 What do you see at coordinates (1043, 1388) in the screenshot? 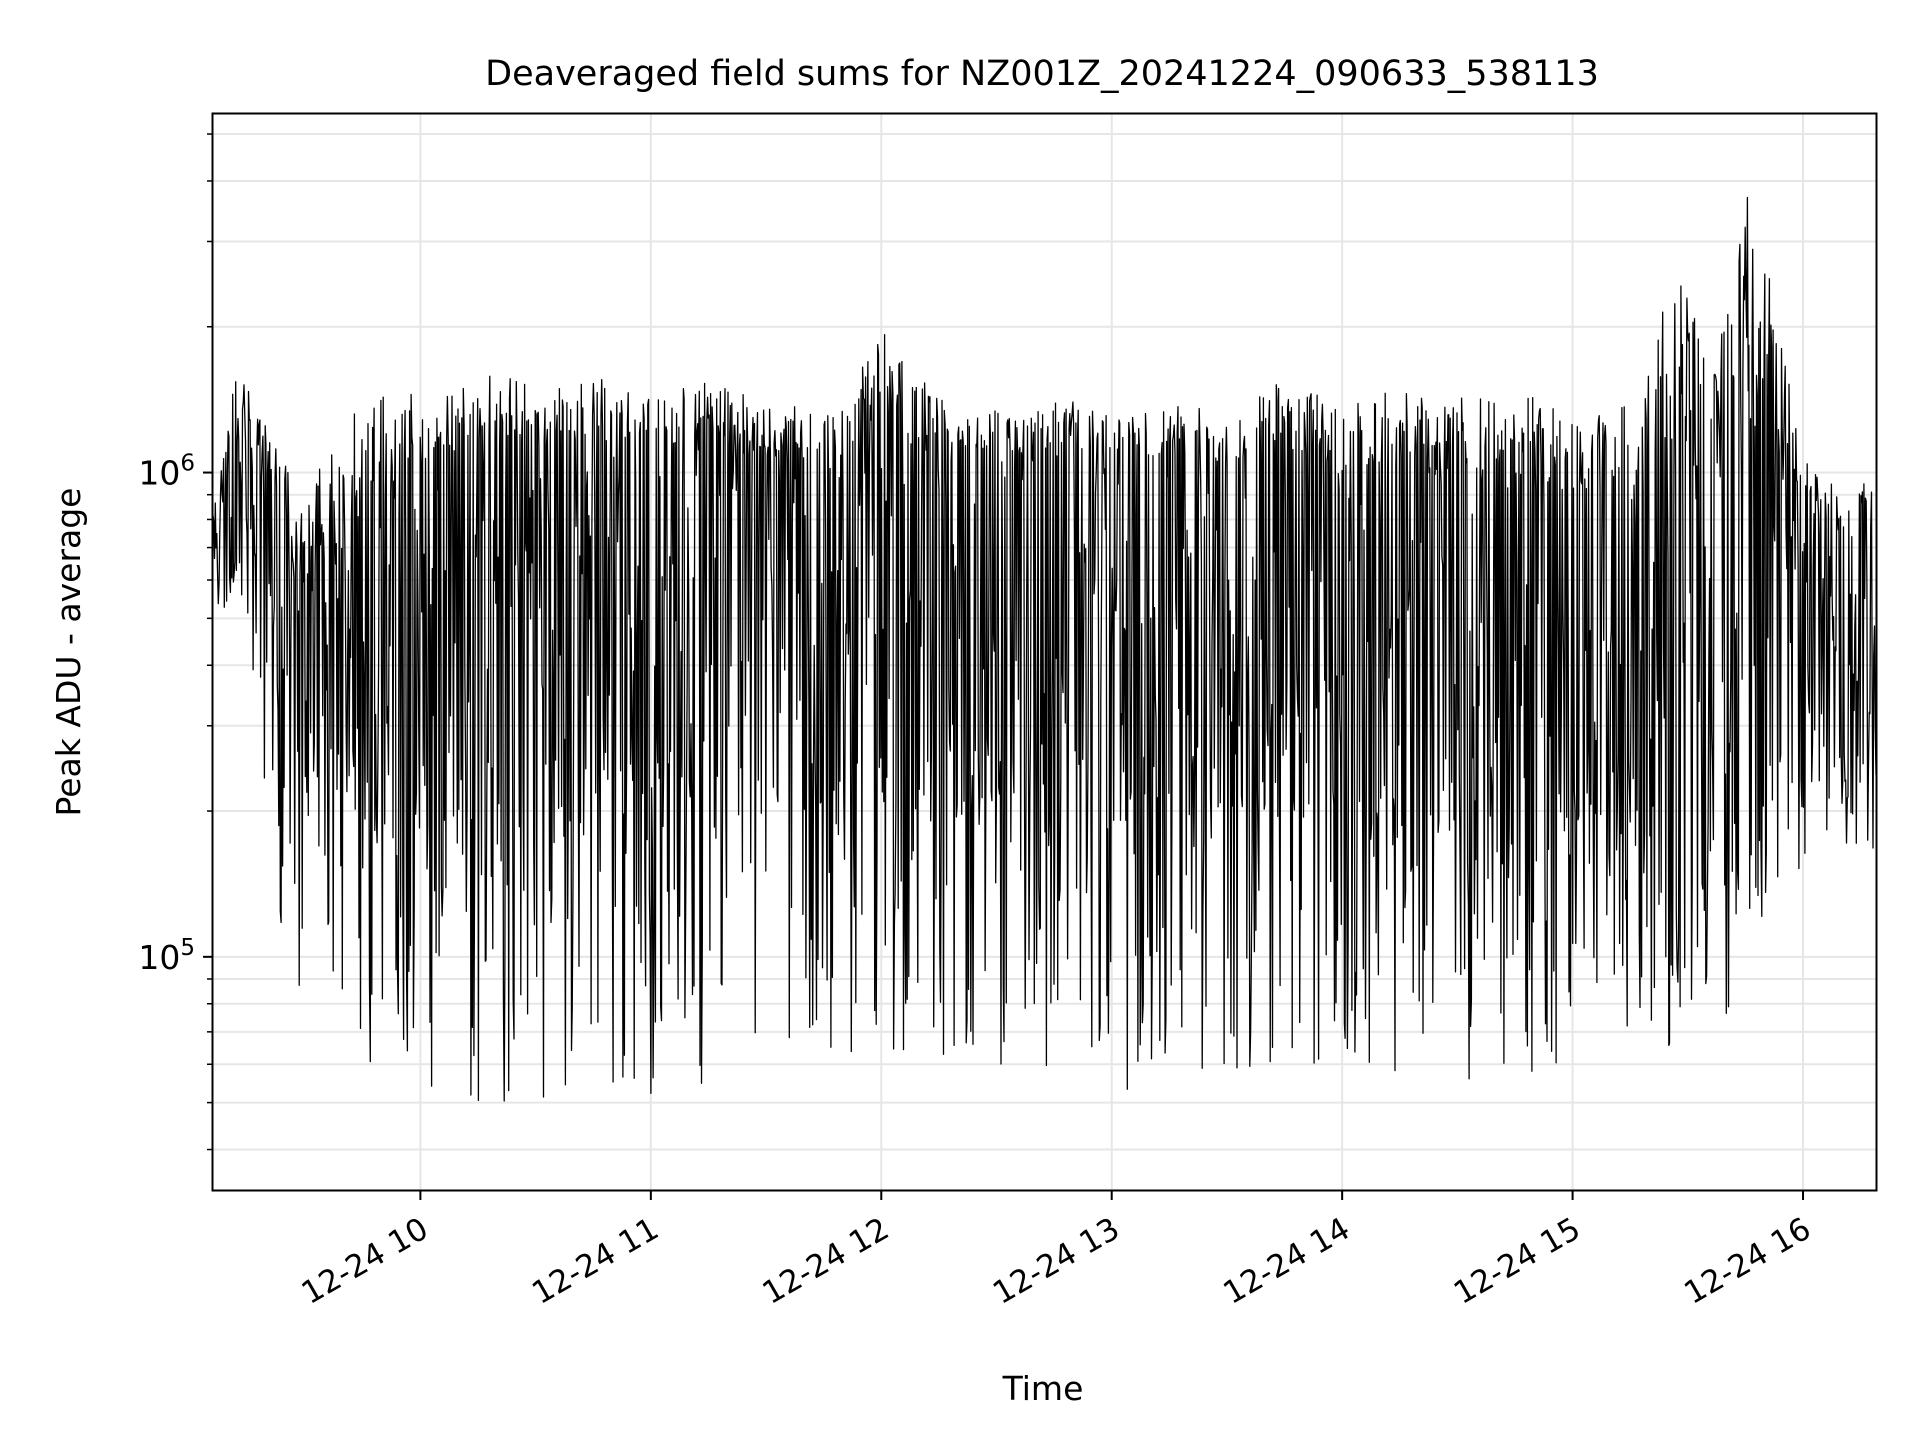
I see `x-axis-label: Time` at bounding box center [1043, 1388].